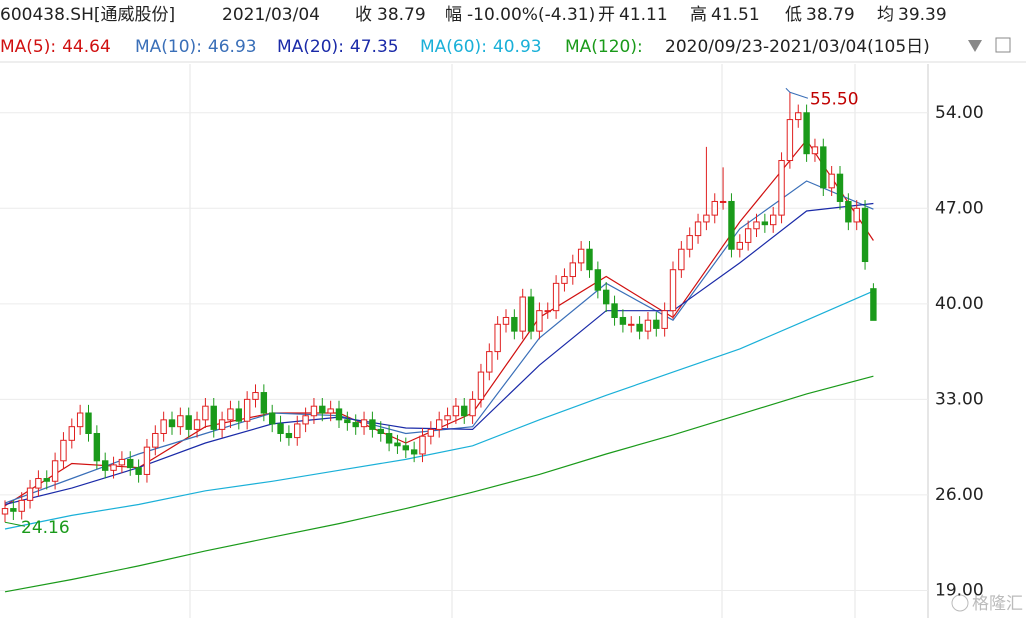  I want to click on quote-value: 39.39, so click(922, 15).